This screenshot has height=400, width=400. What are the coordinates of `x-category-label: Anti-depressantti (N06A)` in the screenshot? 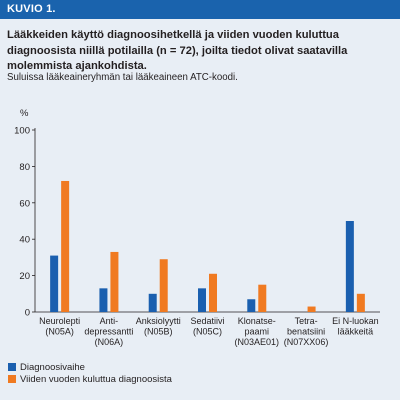 It's located at (108, 331).